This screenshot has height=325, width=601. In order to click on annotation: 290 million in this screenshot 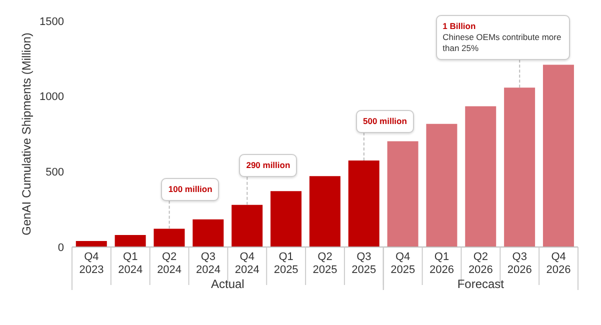, I will do `click(268, 165)`.